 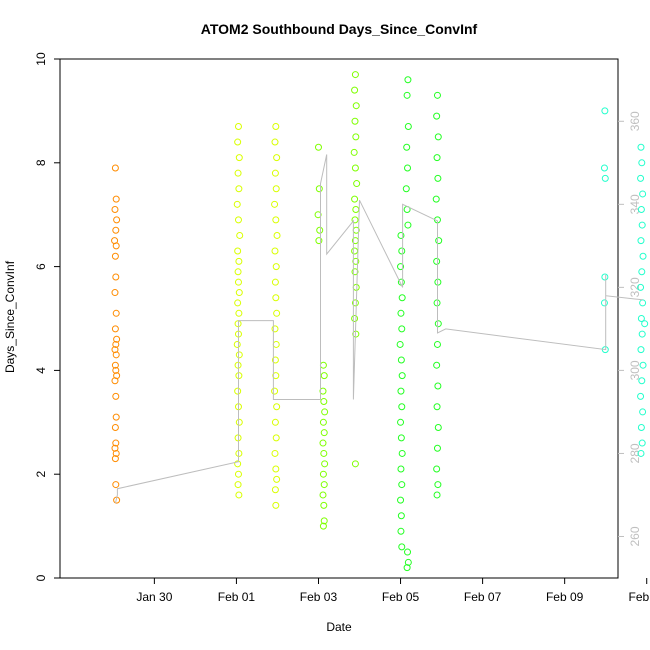 I want to click on right-tick-label: 280, so click(x=635, y=453).